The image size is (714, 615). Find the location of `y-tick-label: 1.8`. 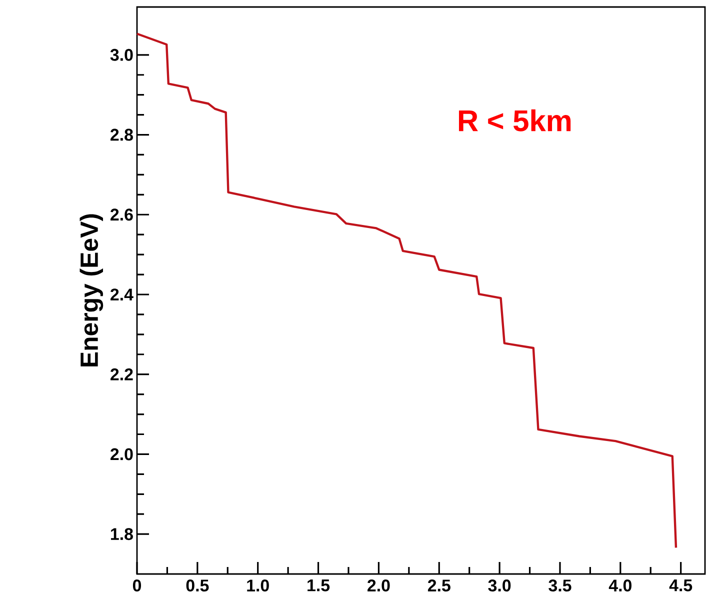

y-tick-label: 1.8 is located at coordinates (122, 534).